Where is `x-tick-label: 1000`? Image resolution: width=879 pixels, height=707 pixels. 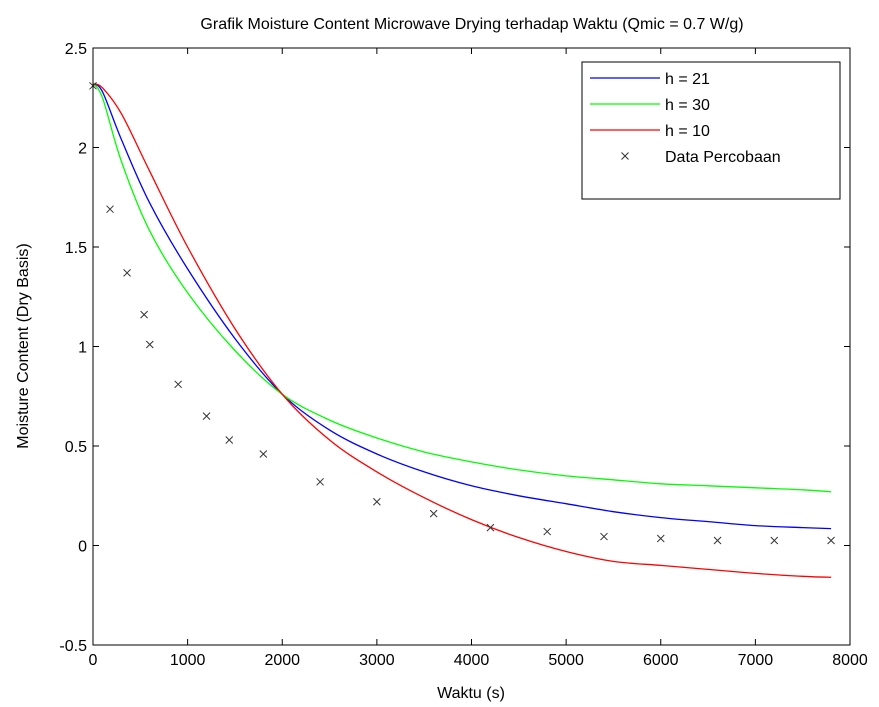
x-tick-label: 1000 is located at coordinates (188, 660).